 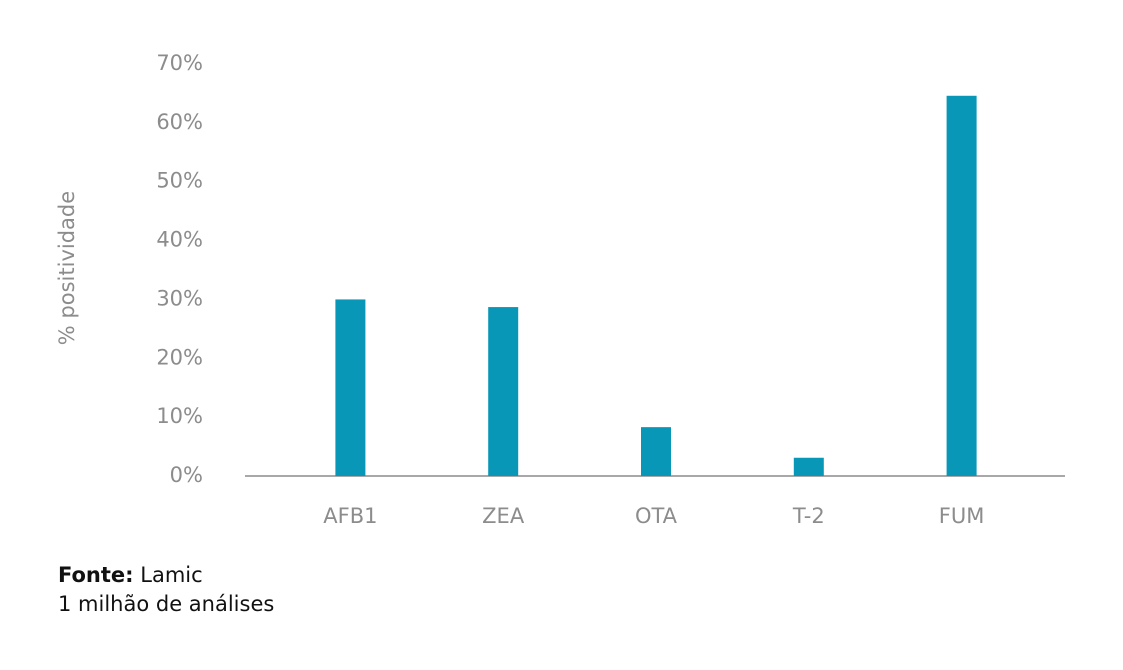 What do you see at coordinates (179, 240) in the screenshot?
I see `y-tick-label: 40%` at bounding box center [179, 240].